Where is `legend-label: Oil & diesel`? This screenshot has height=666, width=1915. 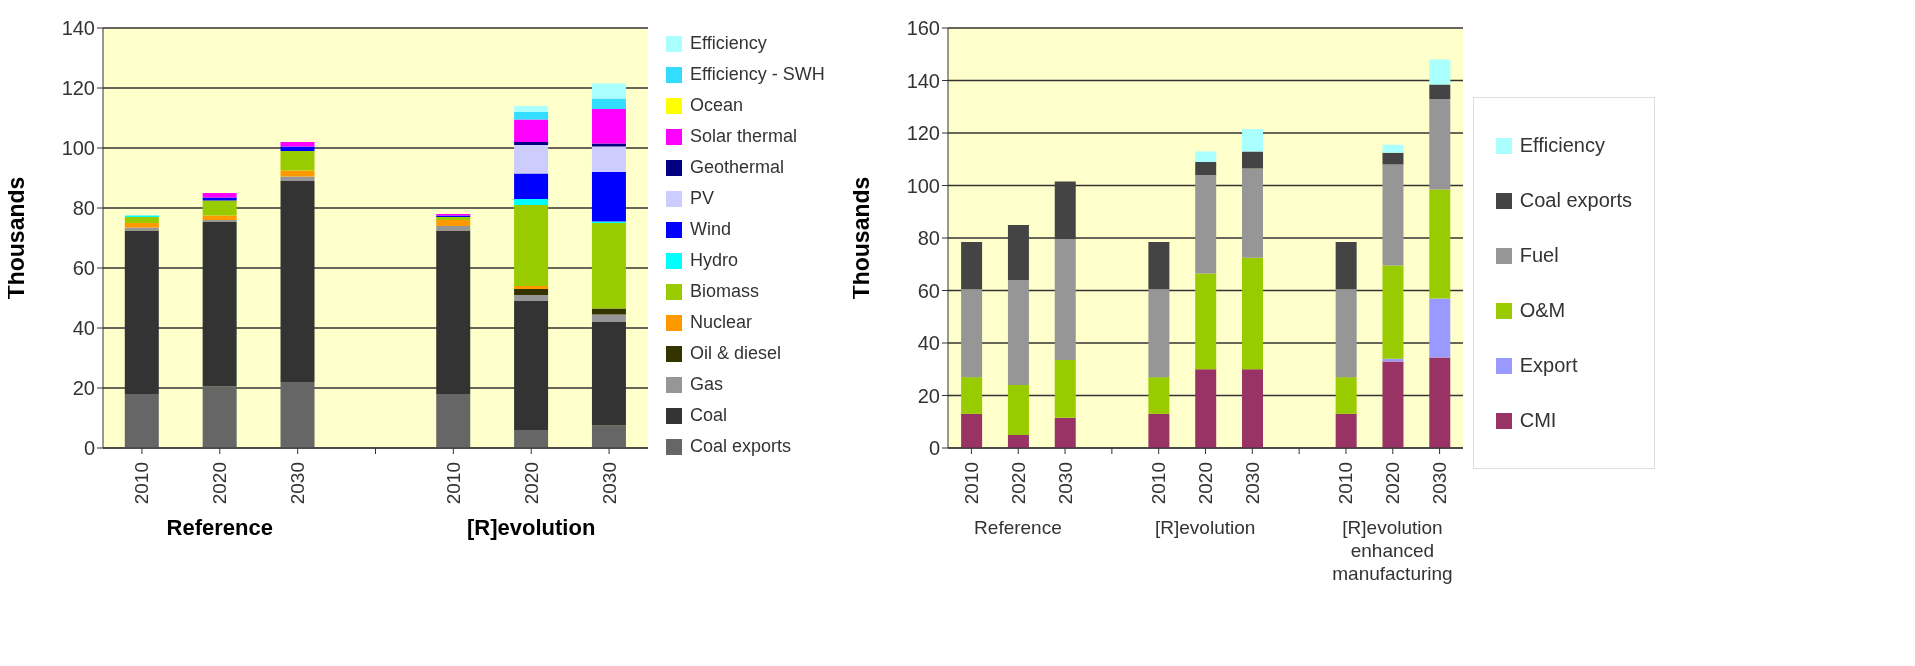
legend-label: Oil & diesel is located at coordinates (736, 353).